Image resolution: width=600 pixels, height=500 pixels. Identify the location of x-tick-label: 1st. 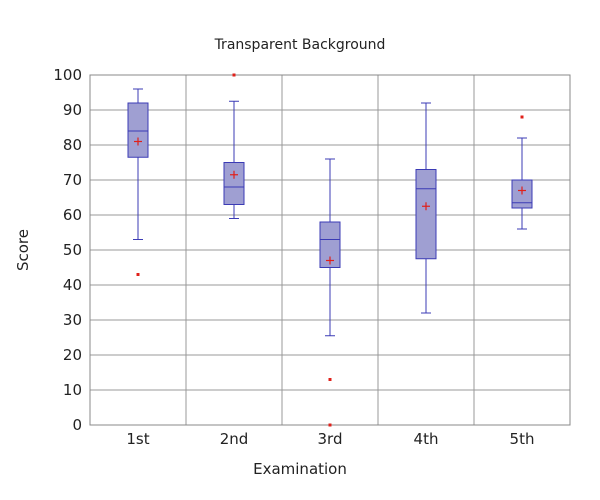
(137, 439).